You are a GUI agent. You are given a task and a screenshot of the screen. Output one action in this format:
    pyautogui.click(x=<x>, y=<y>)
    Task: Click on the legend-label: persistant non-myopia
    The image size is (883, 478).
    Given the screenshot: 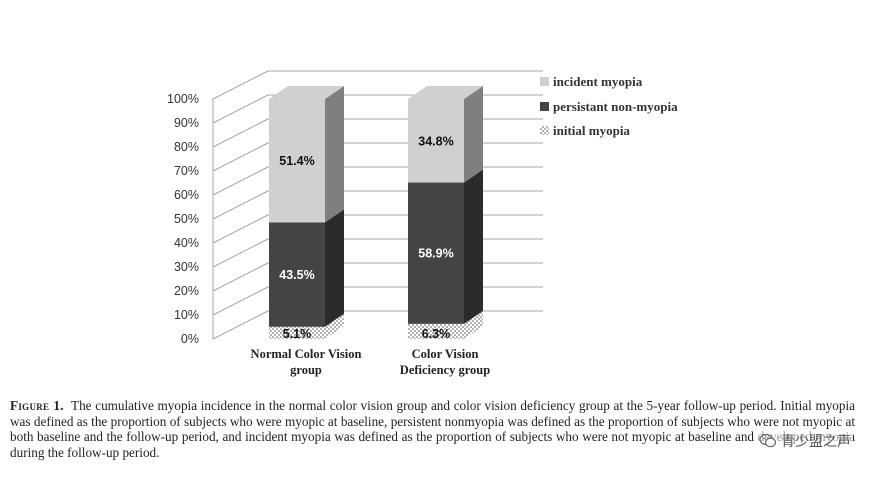 What is the action you would take?
    pyautogui.click(x=615, y=106)
    